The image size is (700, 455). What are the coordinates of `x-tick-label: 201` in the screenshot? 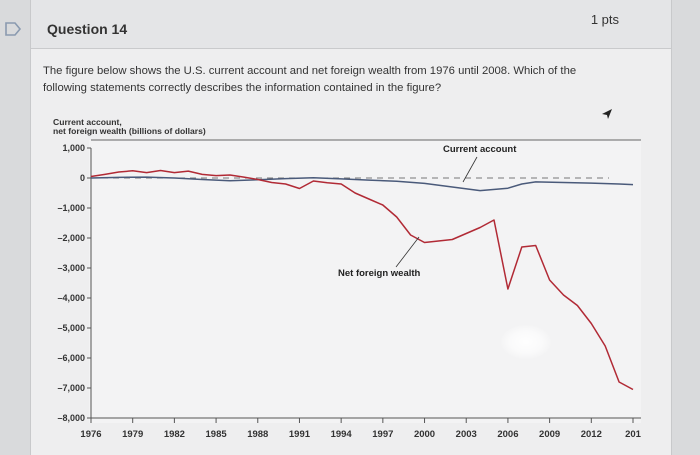 It's located at (633, 434).